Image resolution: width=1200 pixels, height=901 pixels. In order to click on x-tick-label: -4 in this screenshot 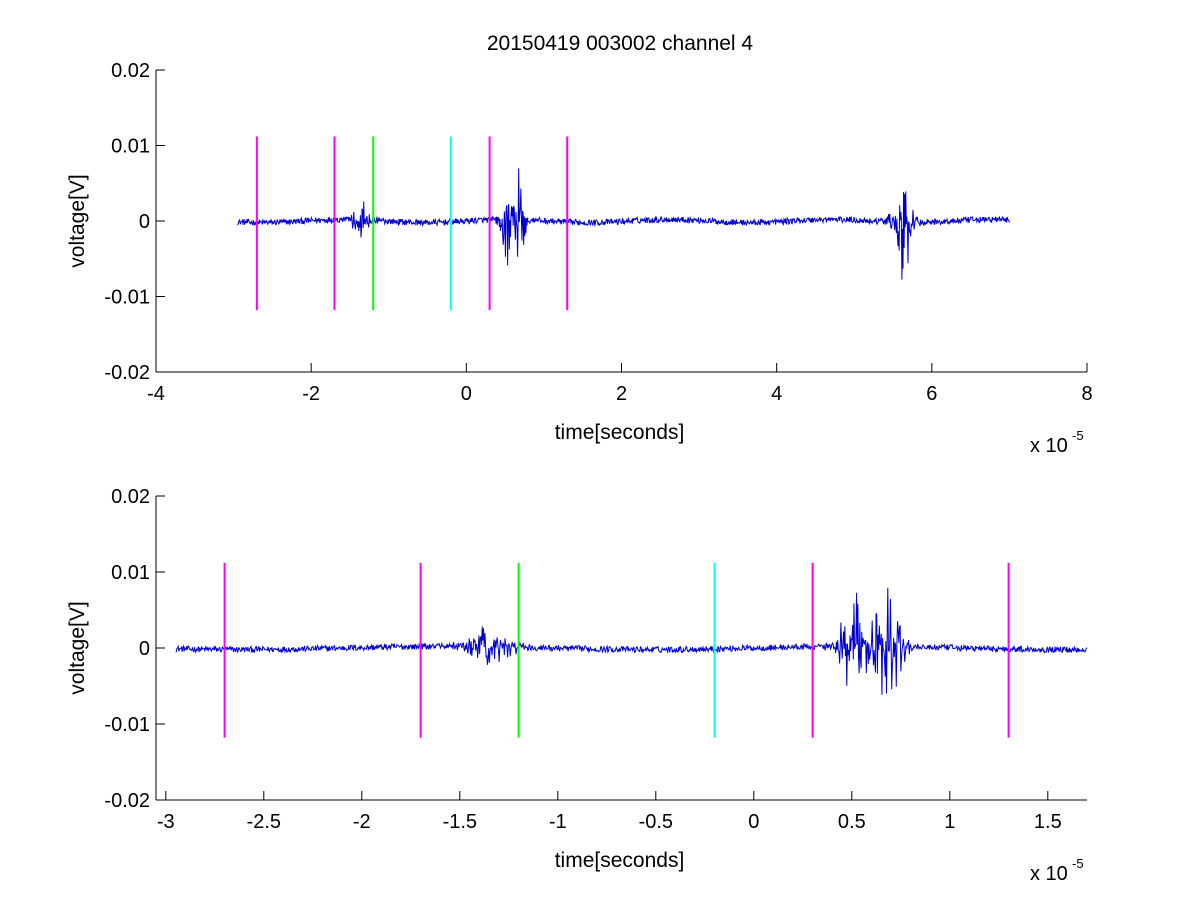, I will do `click(156, 394)`.